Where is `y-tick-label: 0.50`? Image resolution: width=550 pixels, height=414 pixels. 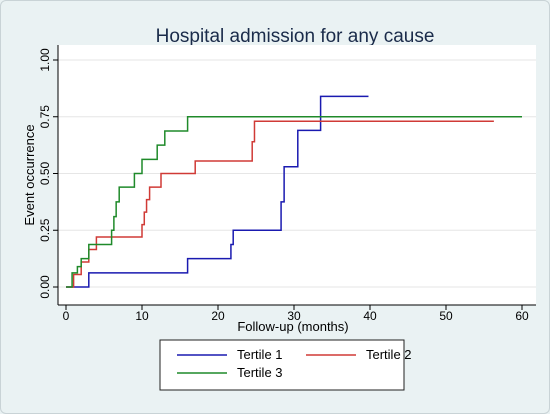 y-tick-label: 0.50 is located at coordinates (45, 173).